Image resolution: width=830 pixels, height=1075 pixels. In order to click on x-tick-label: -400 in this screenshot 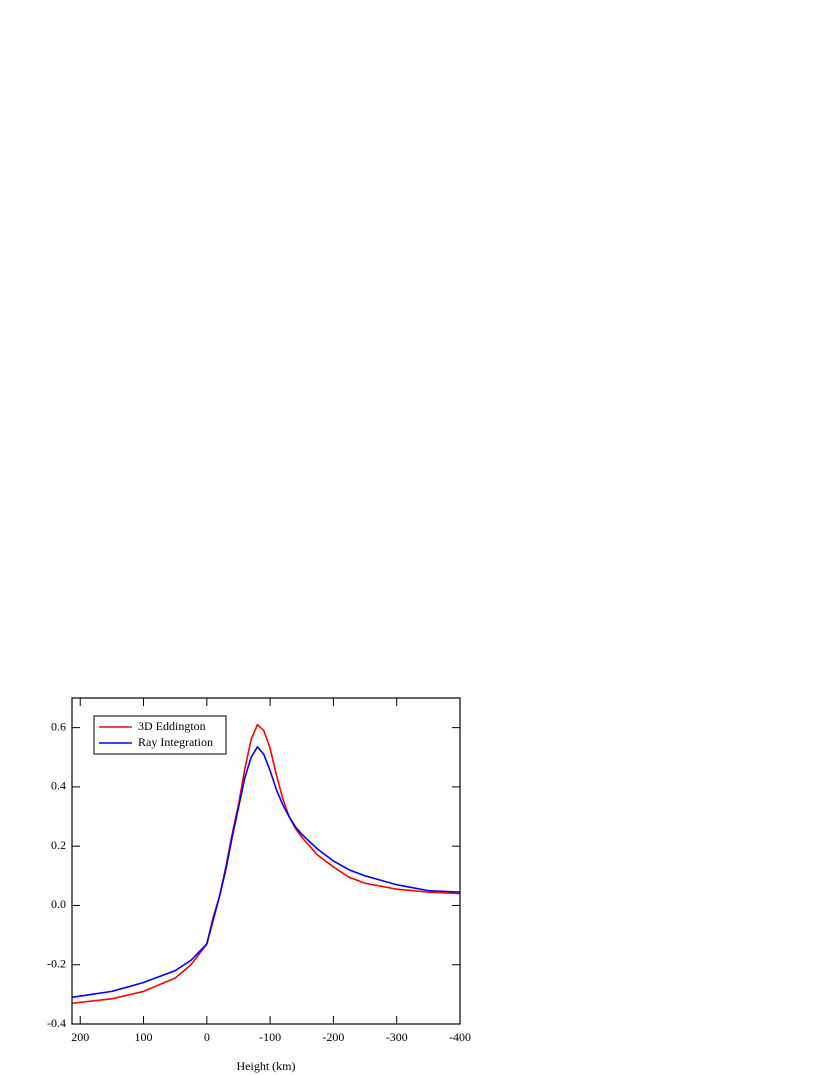, I will do `click(460, 1037)`.